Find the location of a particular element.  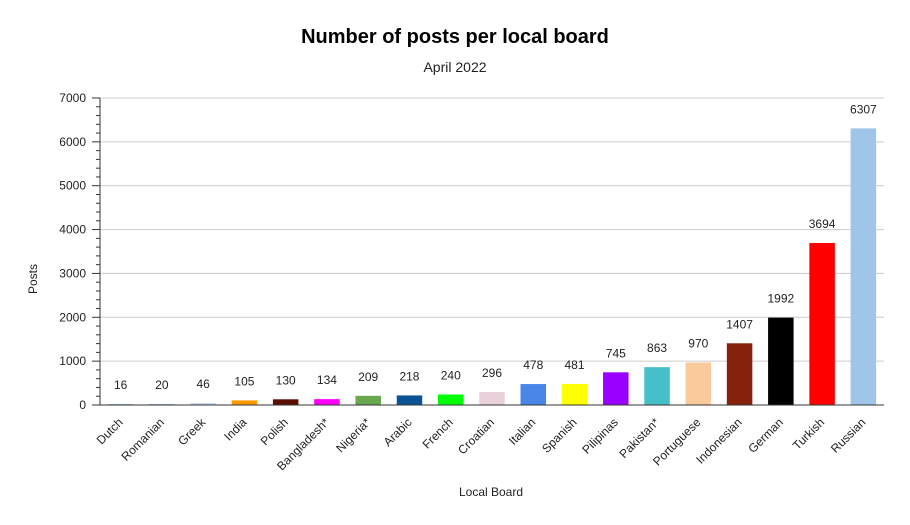

x-tick-label: Russian is located at coordinates (848, 435).